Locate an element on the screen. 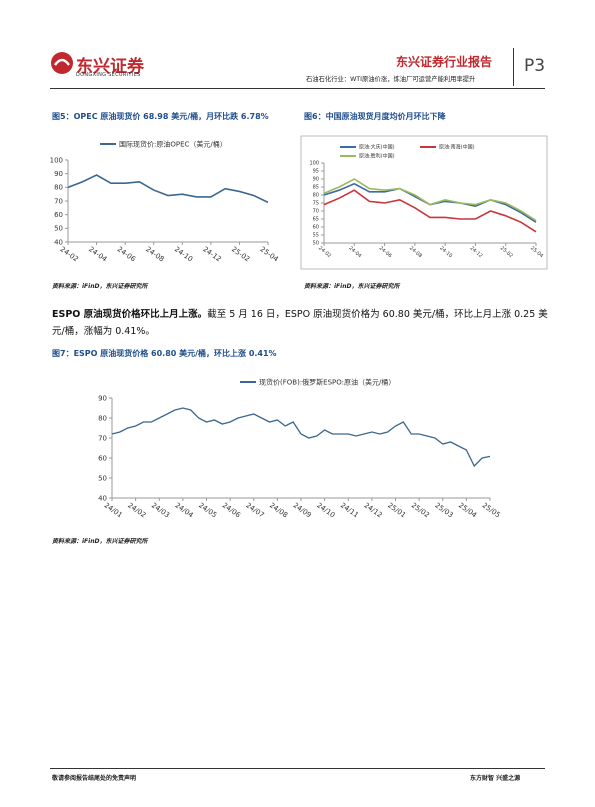  page-number: P3 is located at coordinates (535, 66).